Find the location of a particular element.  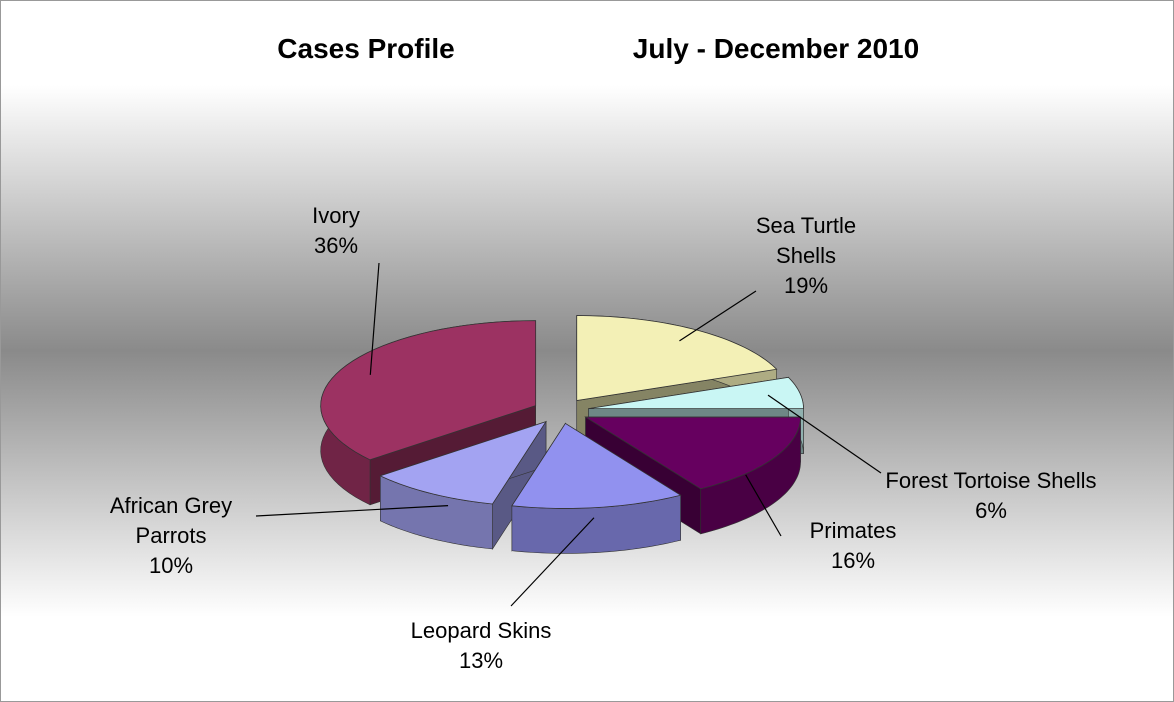

data-label: African Grey Parrots 10% is located at coordinates (171, 536).